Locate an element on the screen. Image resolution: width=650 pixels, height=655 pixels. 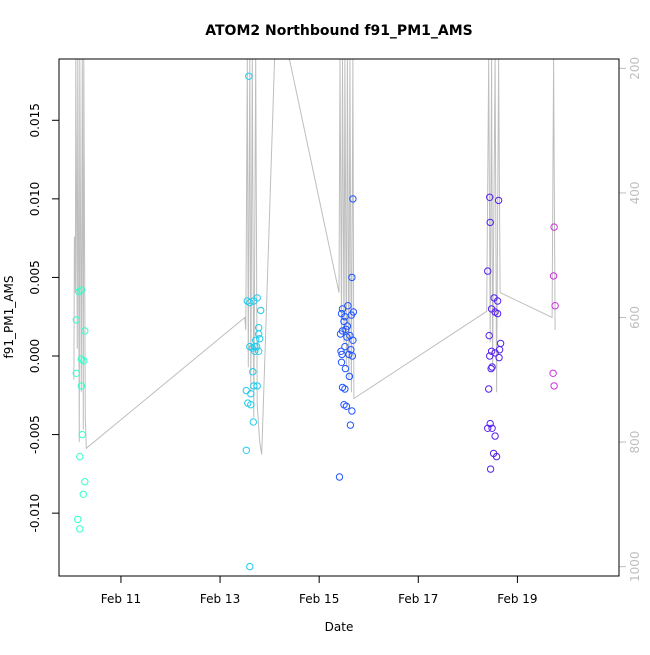
y2-tick-label-1: 400 is located at coordinates (635, 192).